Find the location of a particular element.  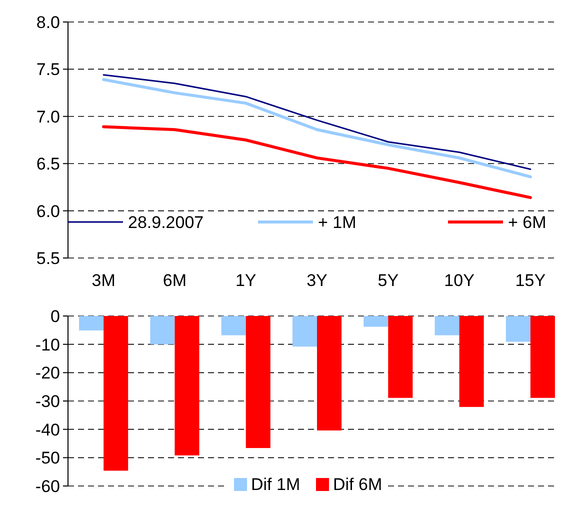

x-tick-label: 1Y is located at coordinates (245, 280).